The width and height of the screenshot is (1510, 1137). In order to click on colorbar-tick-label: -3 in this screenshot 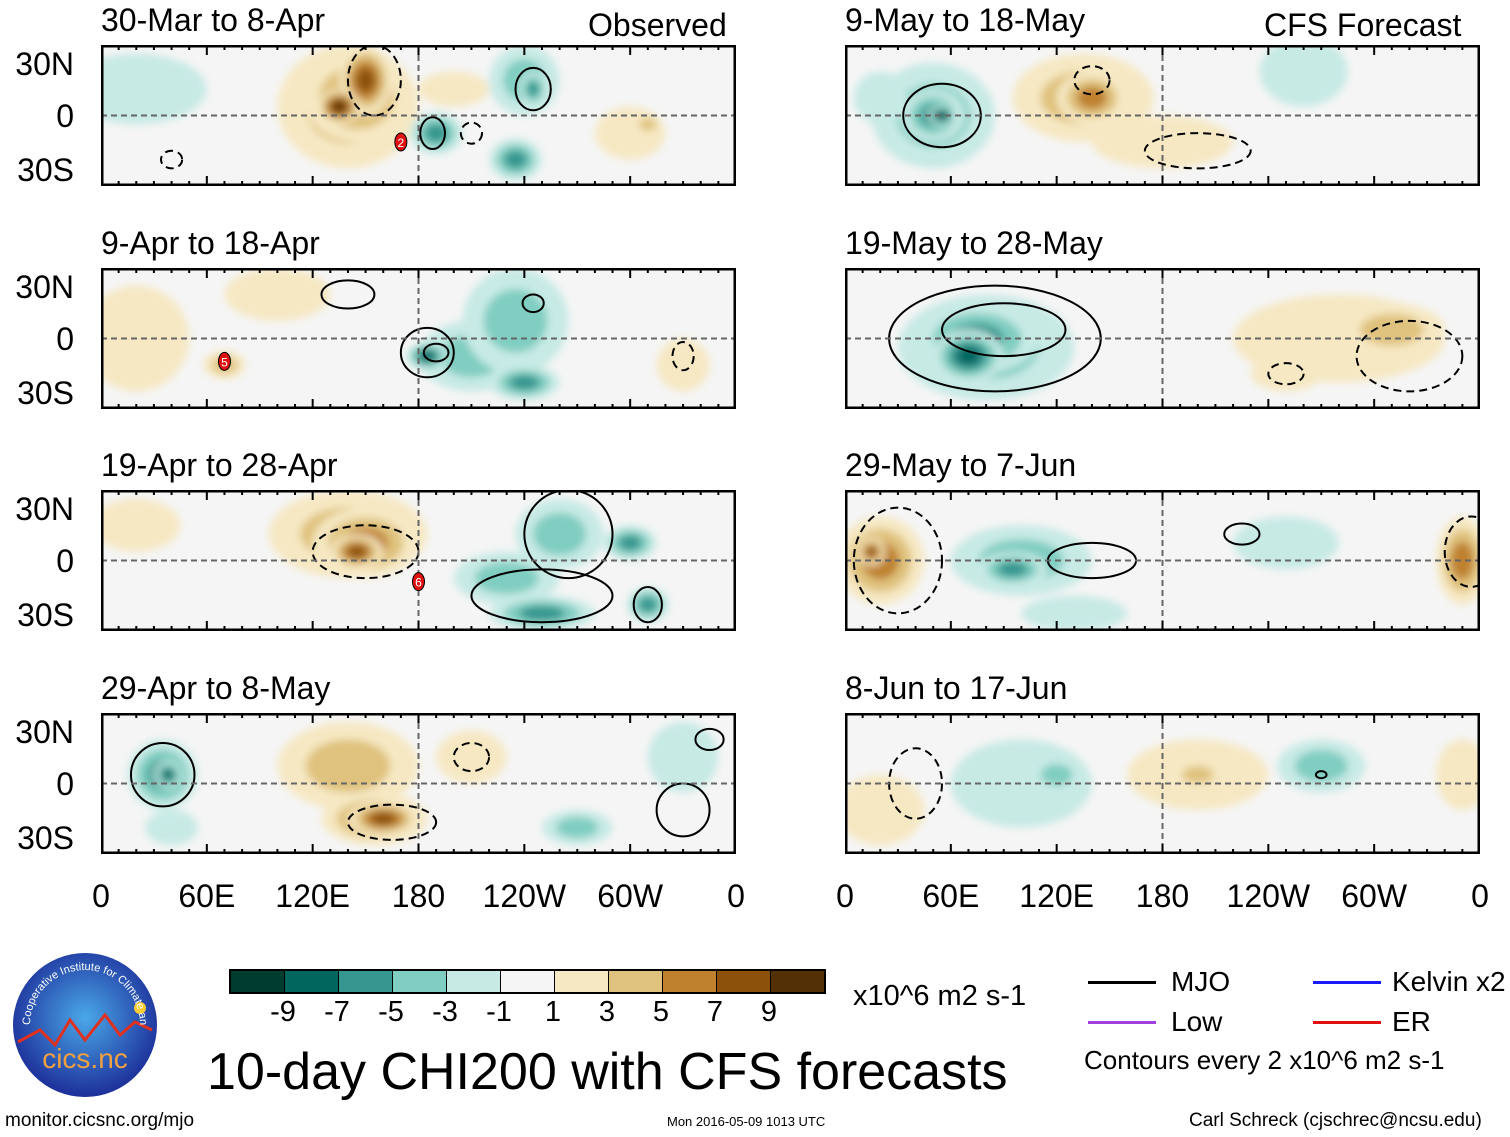, I will do `click(445, 1012)`.